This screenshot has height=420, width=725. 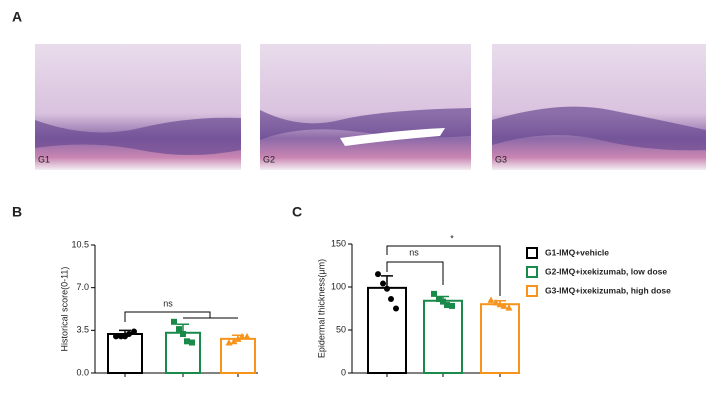 I want to click on y-tick-label: 0, so click(x=343, y=372).